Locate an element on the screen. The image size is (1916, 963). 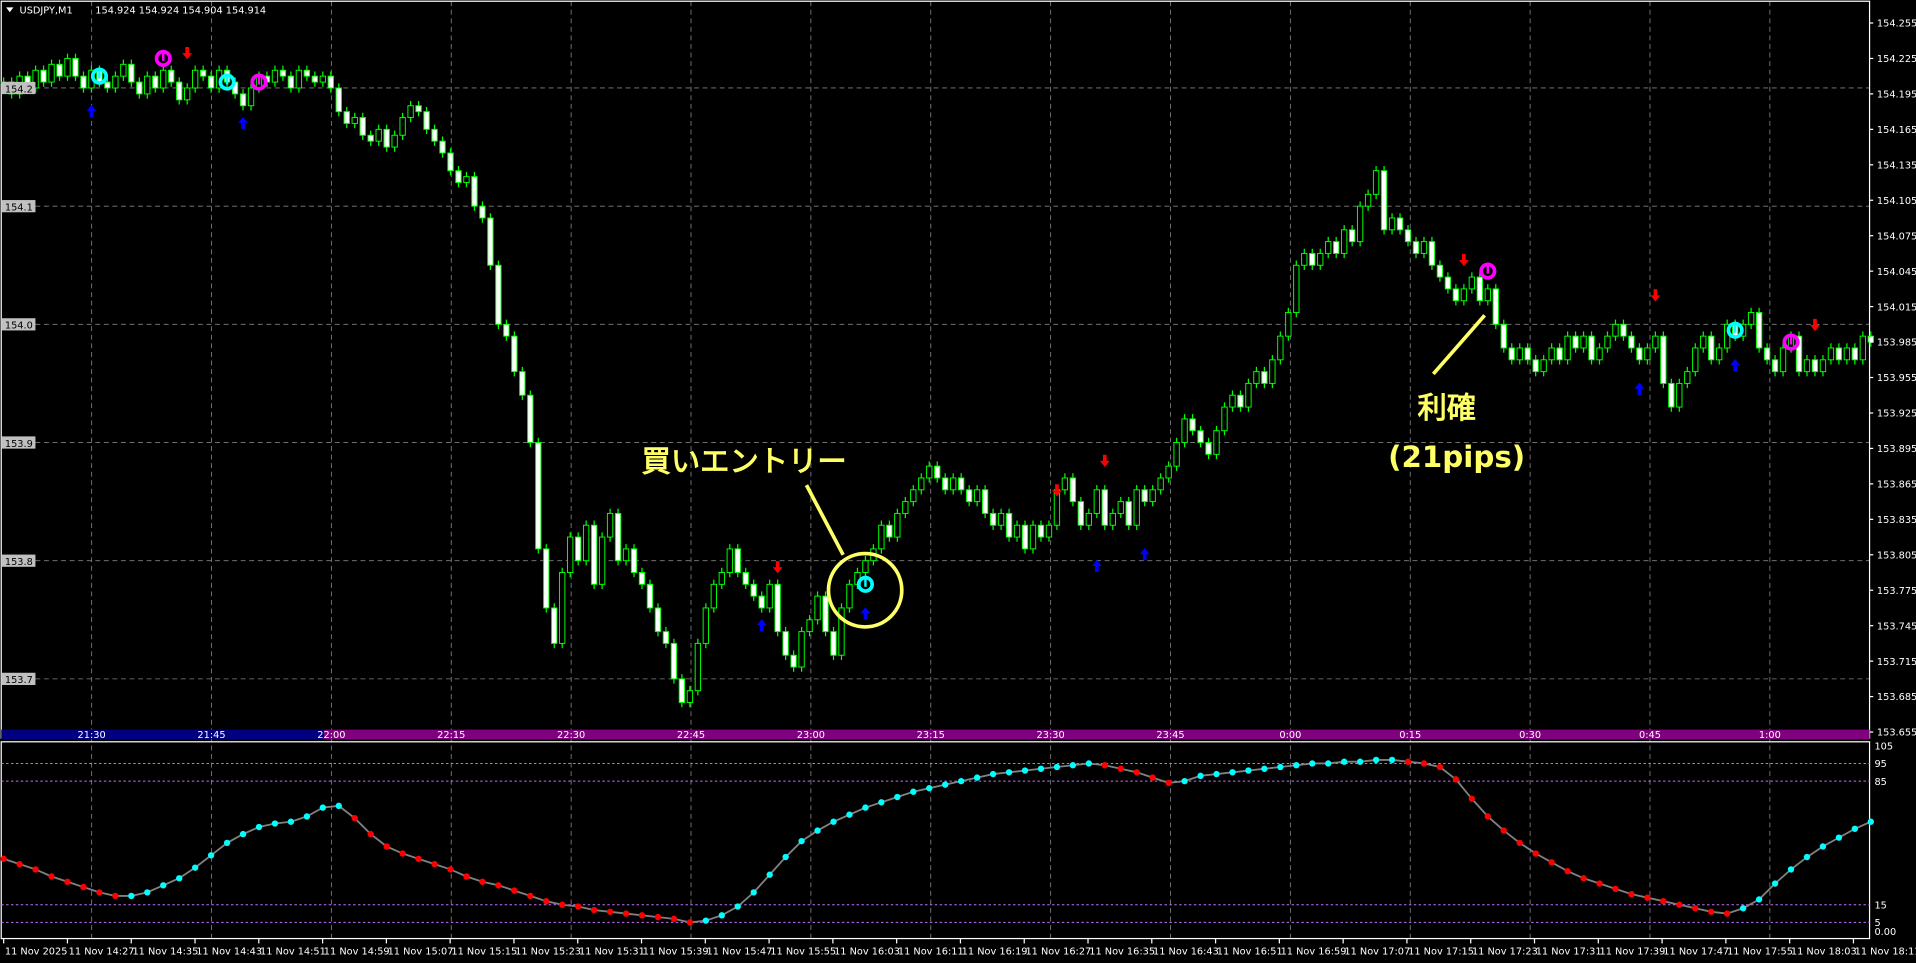
ohlc-quote: 154.924 154.924 154.904 154.914 is located at coordinates (180, 10).